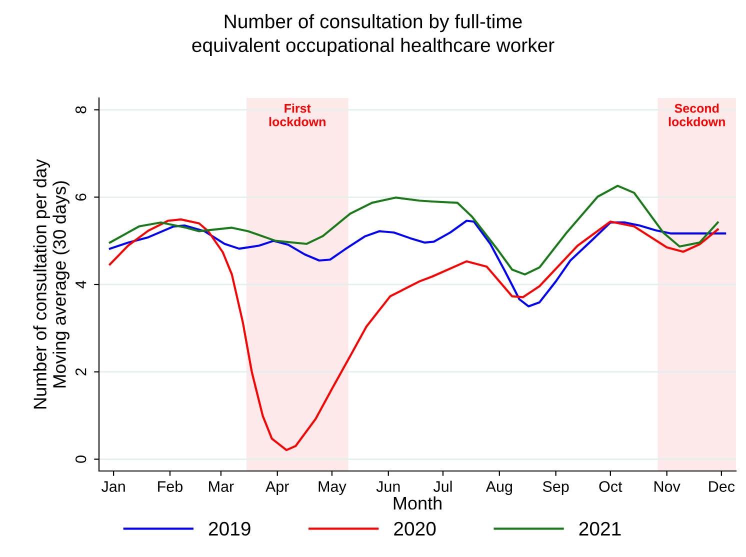 Image resolution: width=746 pixels, height=557 pixels. What do you see at coordinates (170, 486) in the screenshot?
I see `x-tick-label: Feb` at bounding box center [170, 486].